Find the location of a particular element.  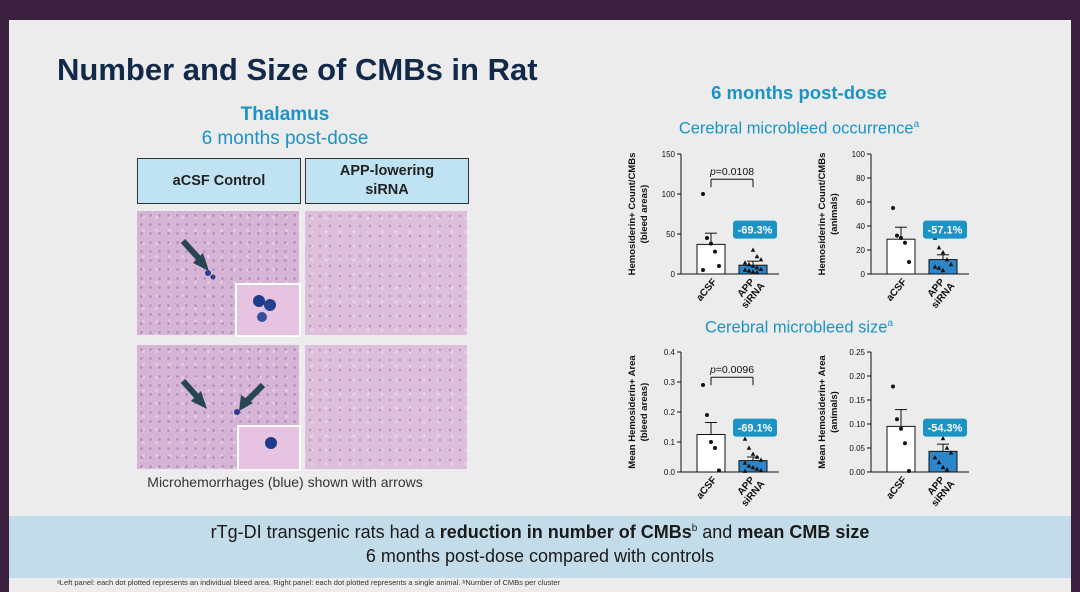

y-tick-label: 0.4 is located at coordinates (670, 352).